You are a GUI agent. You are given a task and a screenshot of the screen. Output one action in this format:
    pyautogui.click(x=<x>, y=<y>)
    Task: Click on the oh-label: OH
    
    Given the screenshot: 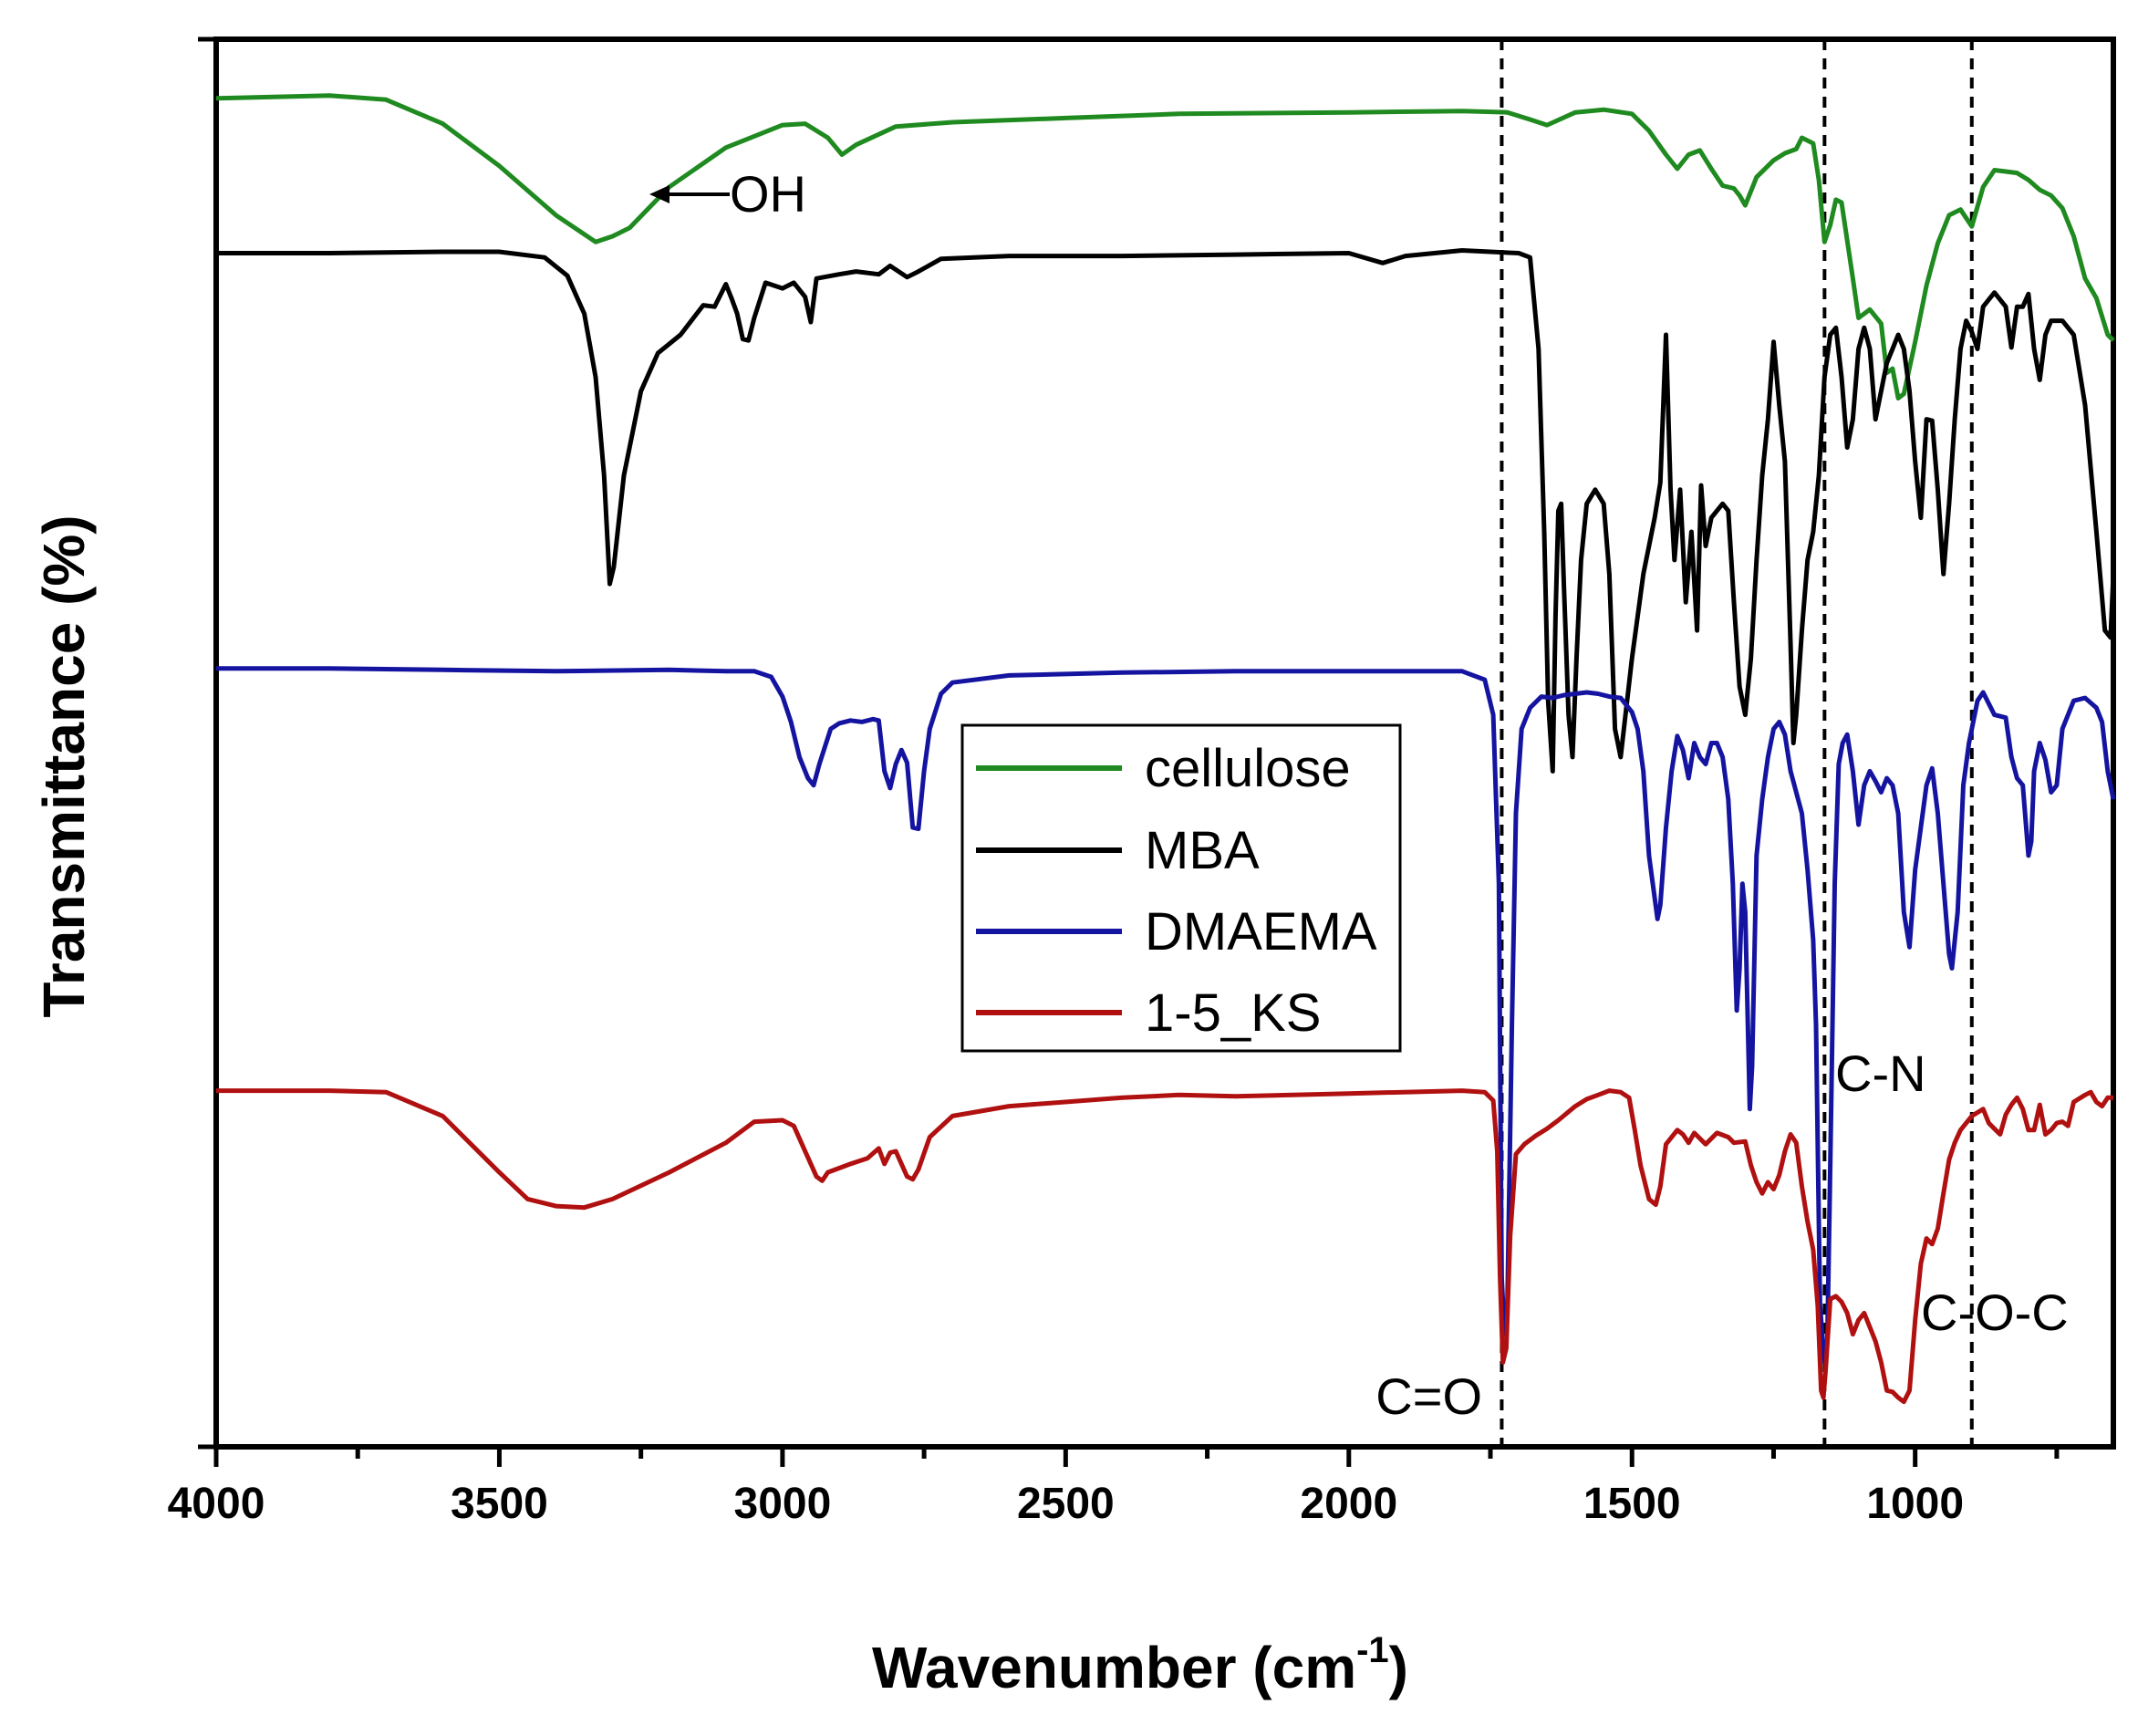 What is the action you would take?
    pyautogui.click(x=768, y=194)
    